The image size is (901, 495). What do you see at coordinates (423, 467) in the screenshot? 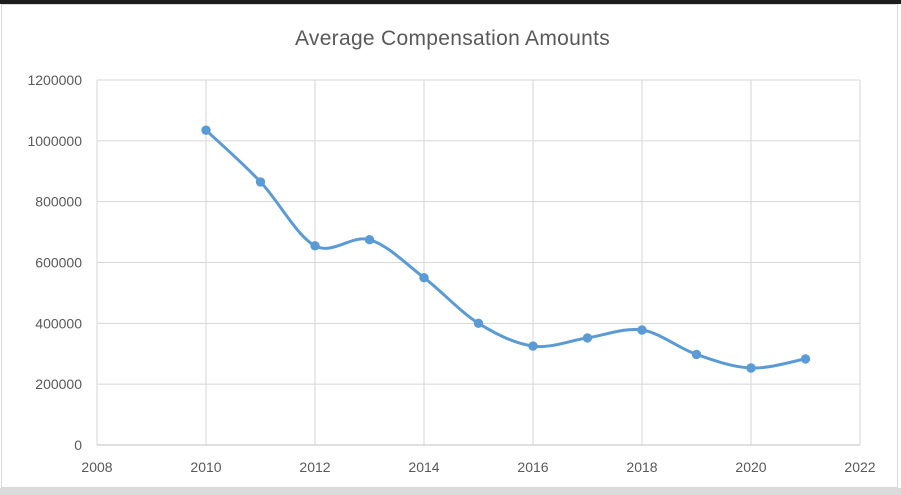
I see `x-axis-tick-label: 2014` at bounding box center [423, 467].